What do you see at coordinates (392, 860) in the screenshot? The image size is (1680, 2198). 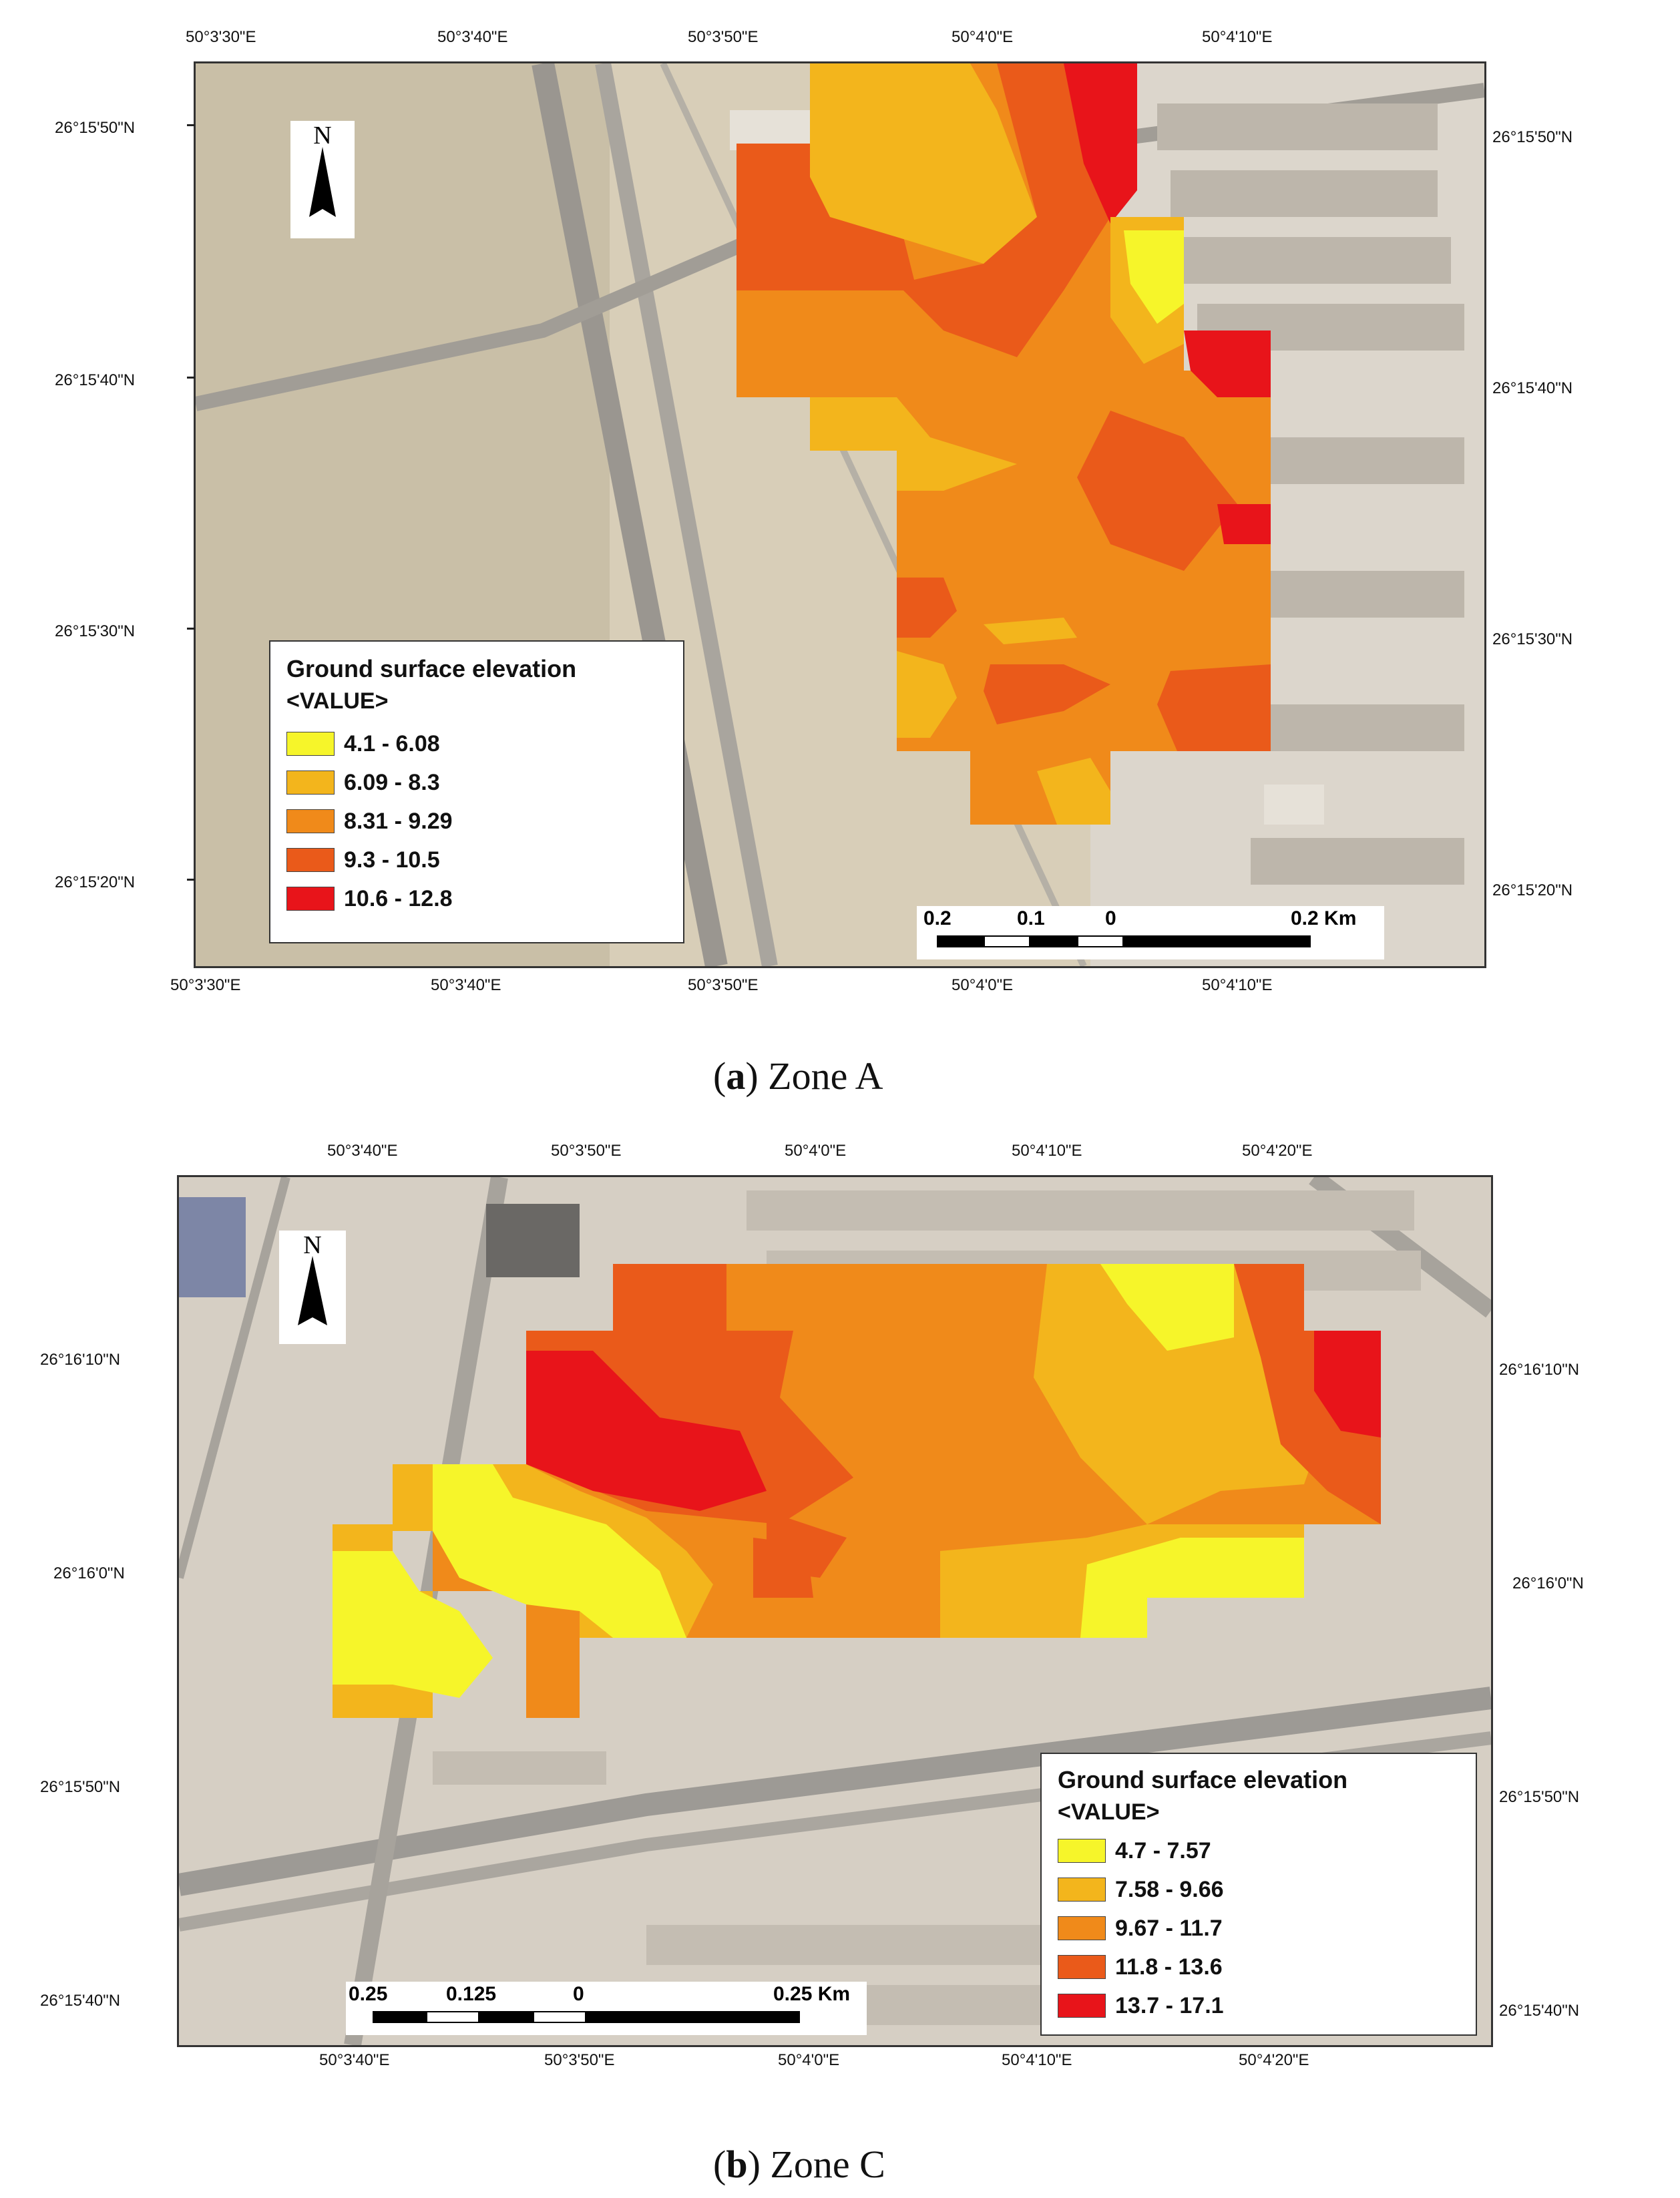 I see `legend-label: 9.3 - 10.5` at bounding box center [392, 860].